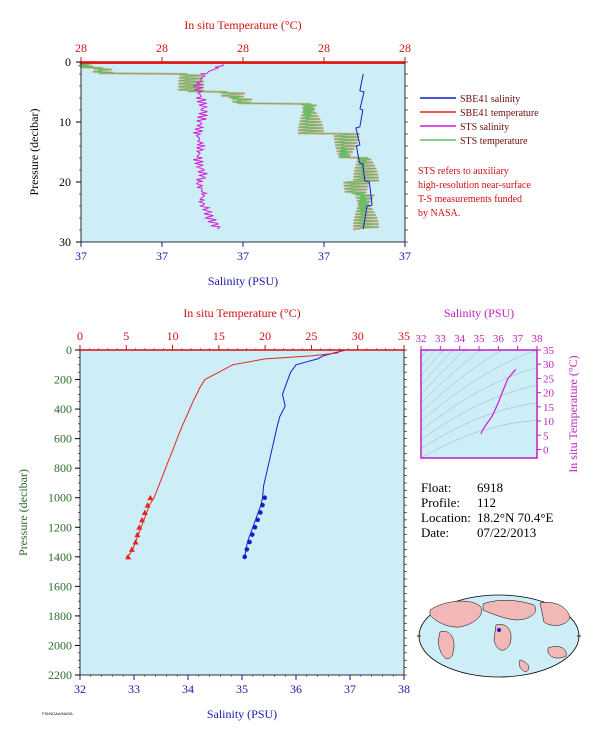 This screenshot has height=736, width=601. Describe the element at coordinates (441, 339) in the screenshot. I see `ts-sal-tick-label: 33` at that location.